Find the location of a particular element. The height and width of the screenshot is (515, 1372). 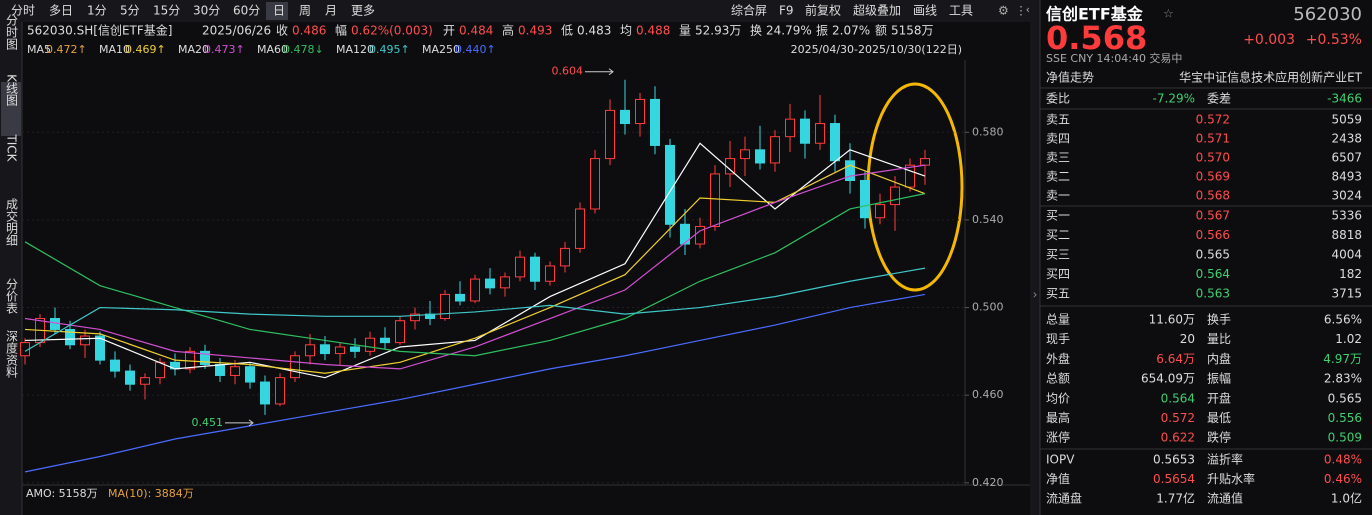

stat-value: 11.60万 is located at coordinates (1172, 320).